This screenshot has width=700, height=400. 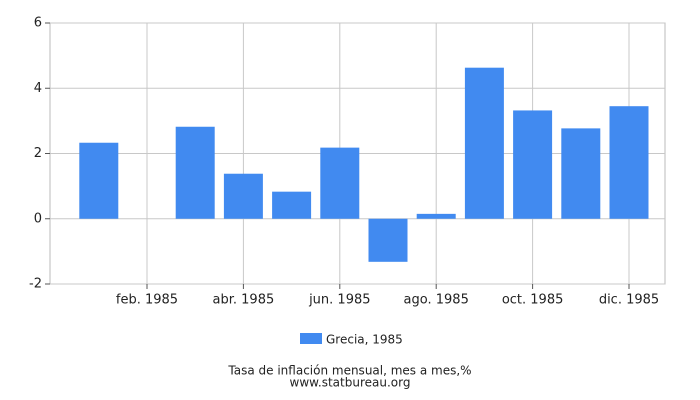 I want to click on y-tick-label: -2, so click(x=35, y=284).